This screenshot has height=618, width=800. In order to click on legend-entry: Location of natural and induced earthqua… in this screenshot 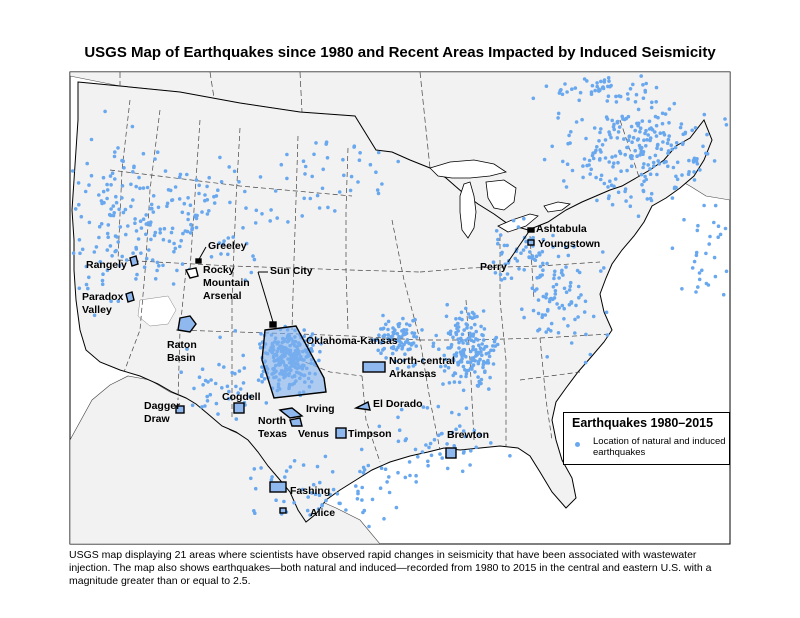, I will do `click(659, 447)`.